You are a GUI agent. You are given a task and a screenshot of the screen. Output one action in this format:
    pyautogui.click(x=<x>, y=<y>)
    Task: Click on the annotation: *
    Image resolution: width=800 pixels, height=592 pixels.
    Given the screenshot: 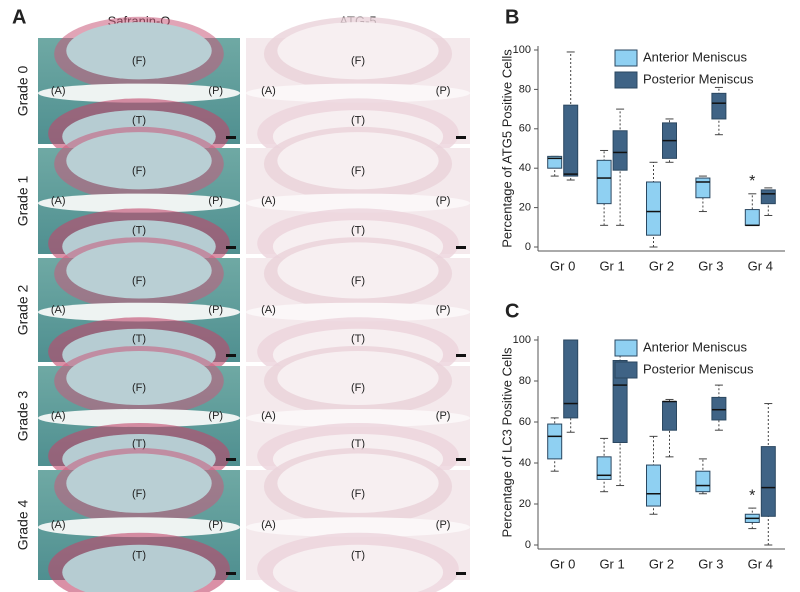 What is the action you would take?
    pyautogui.click(x=752, y=181)
    